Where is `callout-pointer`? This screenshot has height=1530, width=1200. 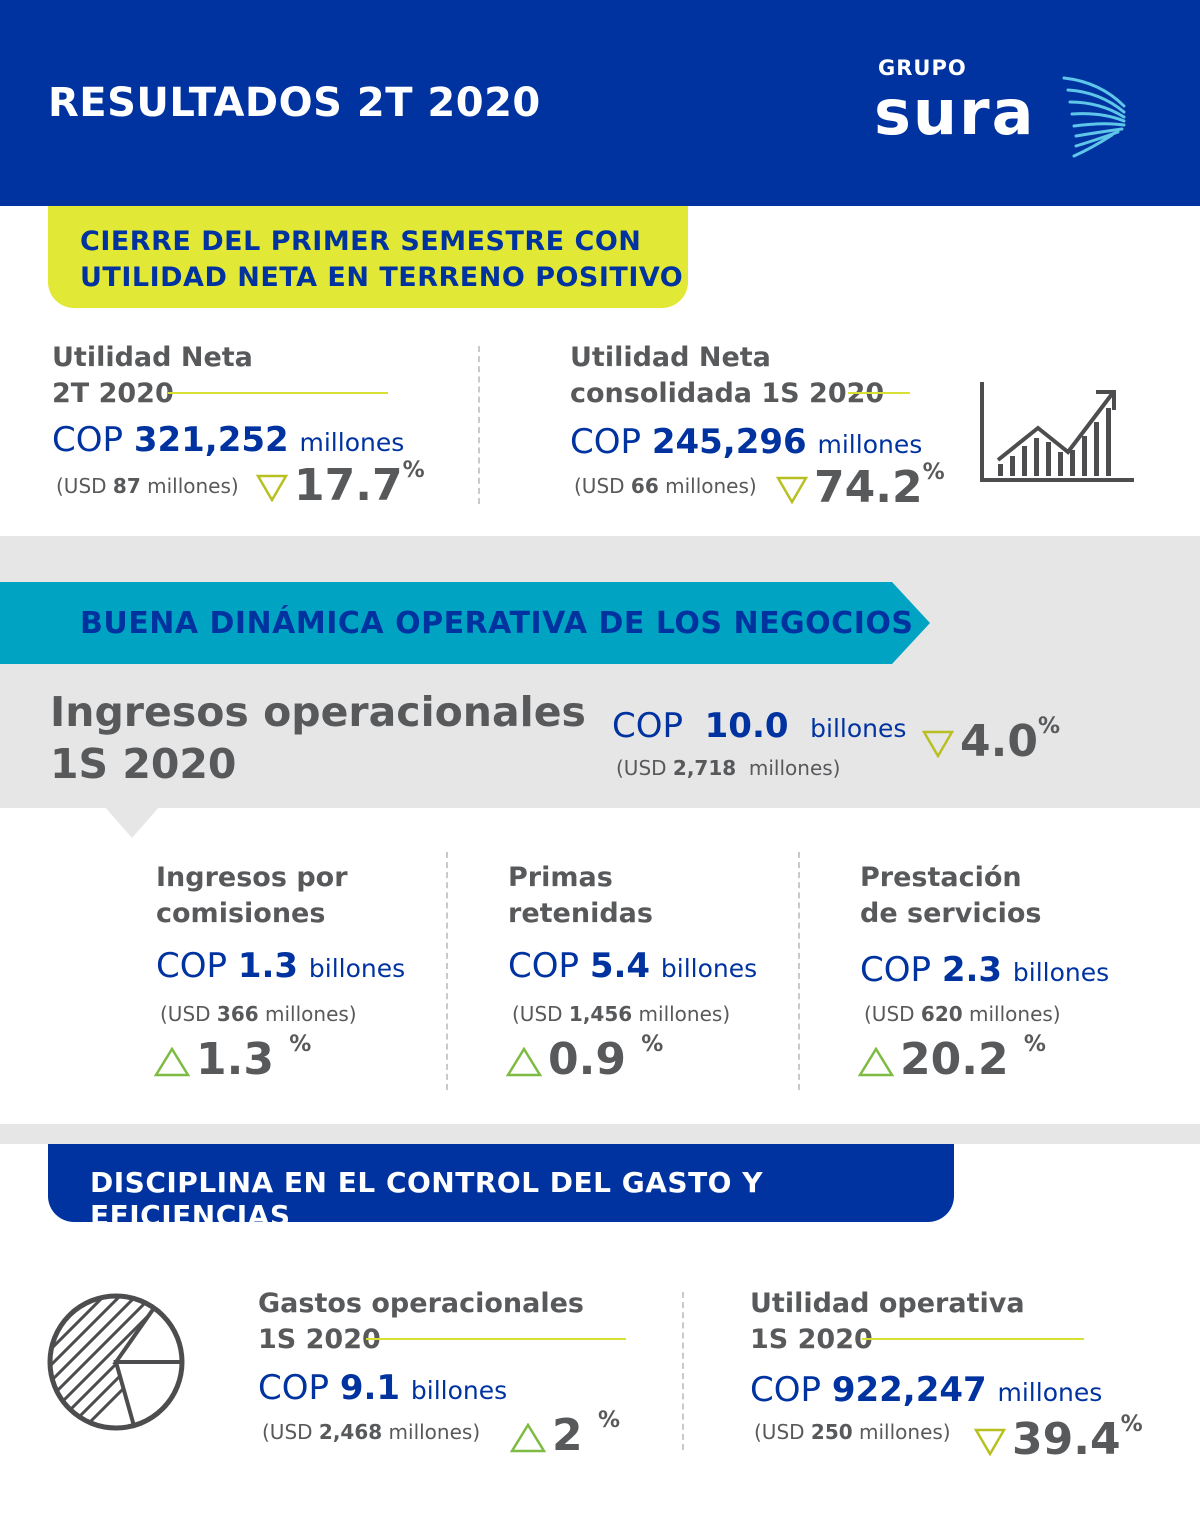
callout-pointer is located at coordinates (132, 822).